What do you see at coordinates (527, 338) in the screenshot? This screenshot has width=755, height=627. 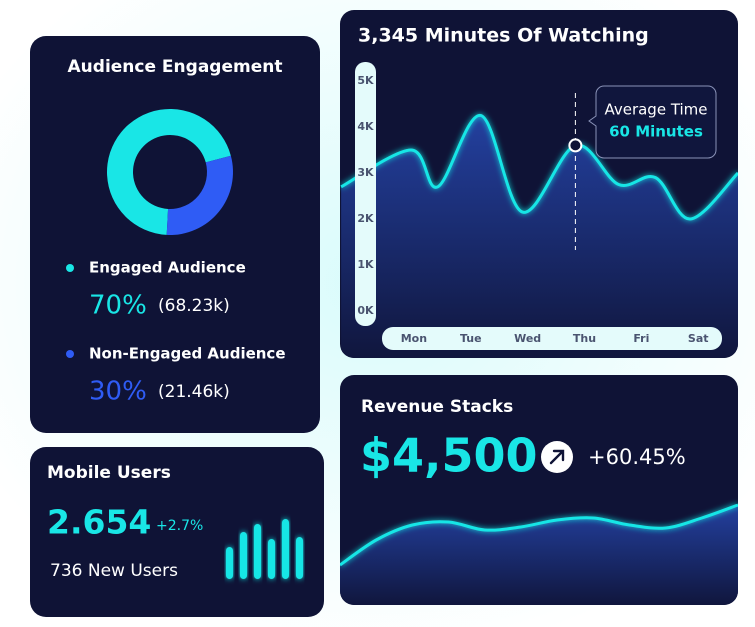 I see `x-tick-label: Wed` at bounding box center [527, 338].